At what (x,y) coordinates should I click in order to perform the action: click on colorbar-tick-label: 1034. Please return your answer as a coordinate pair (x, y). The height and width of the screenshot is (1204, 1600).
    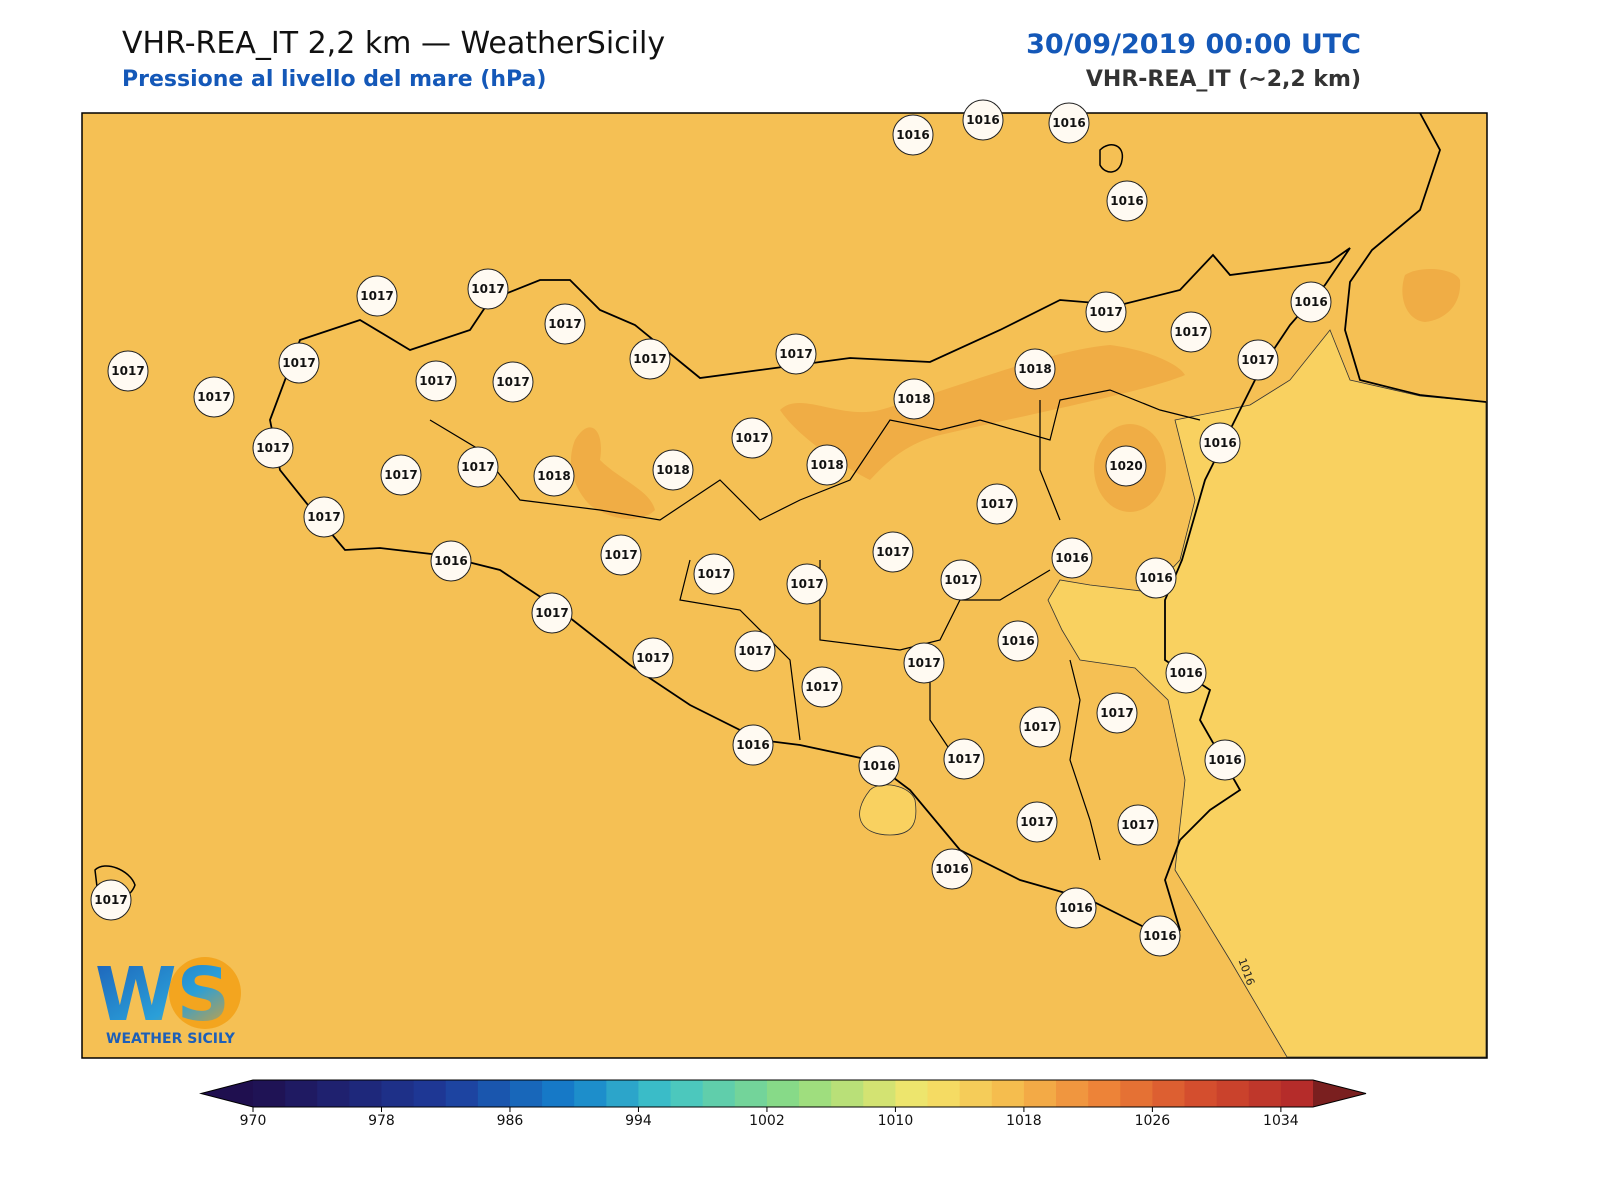
    Looking at the image, I should click on (1281, 1121).